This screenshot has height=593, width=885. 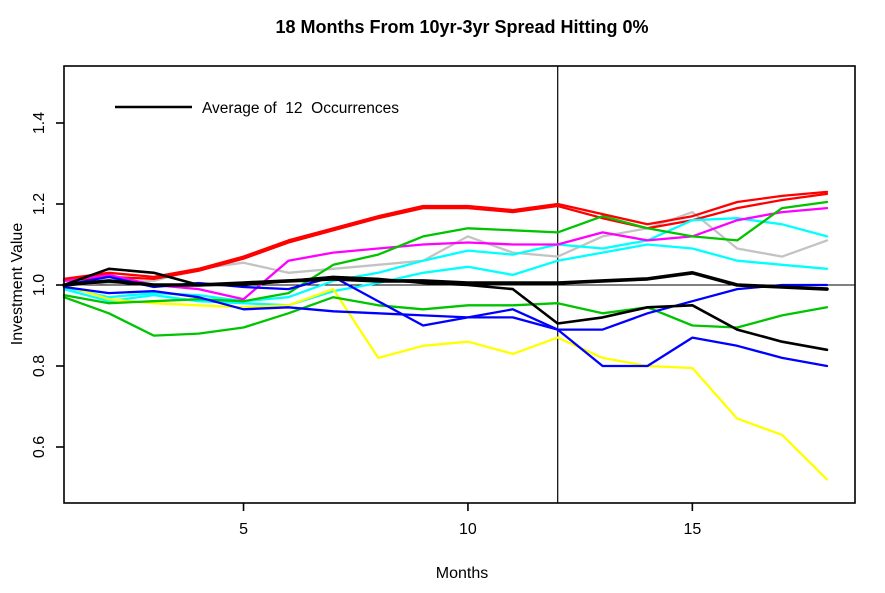 What do you see at coordinates (17, 284) in the screenshot?
I see `y-axis-label: Investment Value` at bounding box center [17, 284].